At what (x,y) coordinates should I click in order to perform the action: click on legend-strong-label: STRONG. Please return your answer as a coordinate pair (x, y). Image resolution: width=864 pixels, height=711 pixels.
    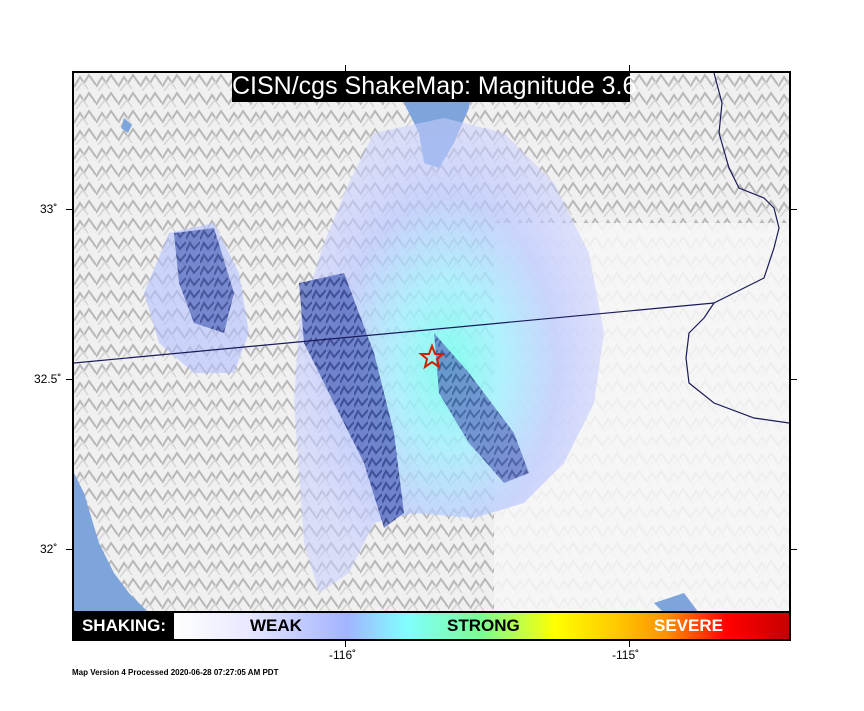
    Looking at the image, I should click on (483, 625).